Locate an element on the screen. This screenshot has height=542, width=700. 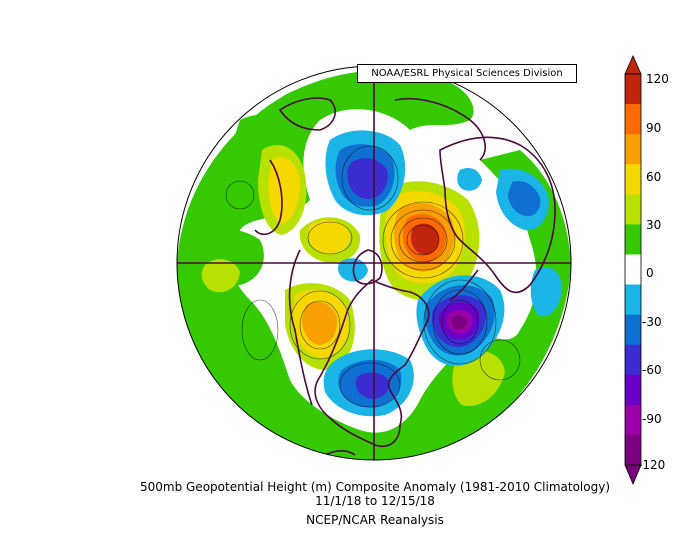
colorbar-top-arrow is located at coordinates (633, 65).